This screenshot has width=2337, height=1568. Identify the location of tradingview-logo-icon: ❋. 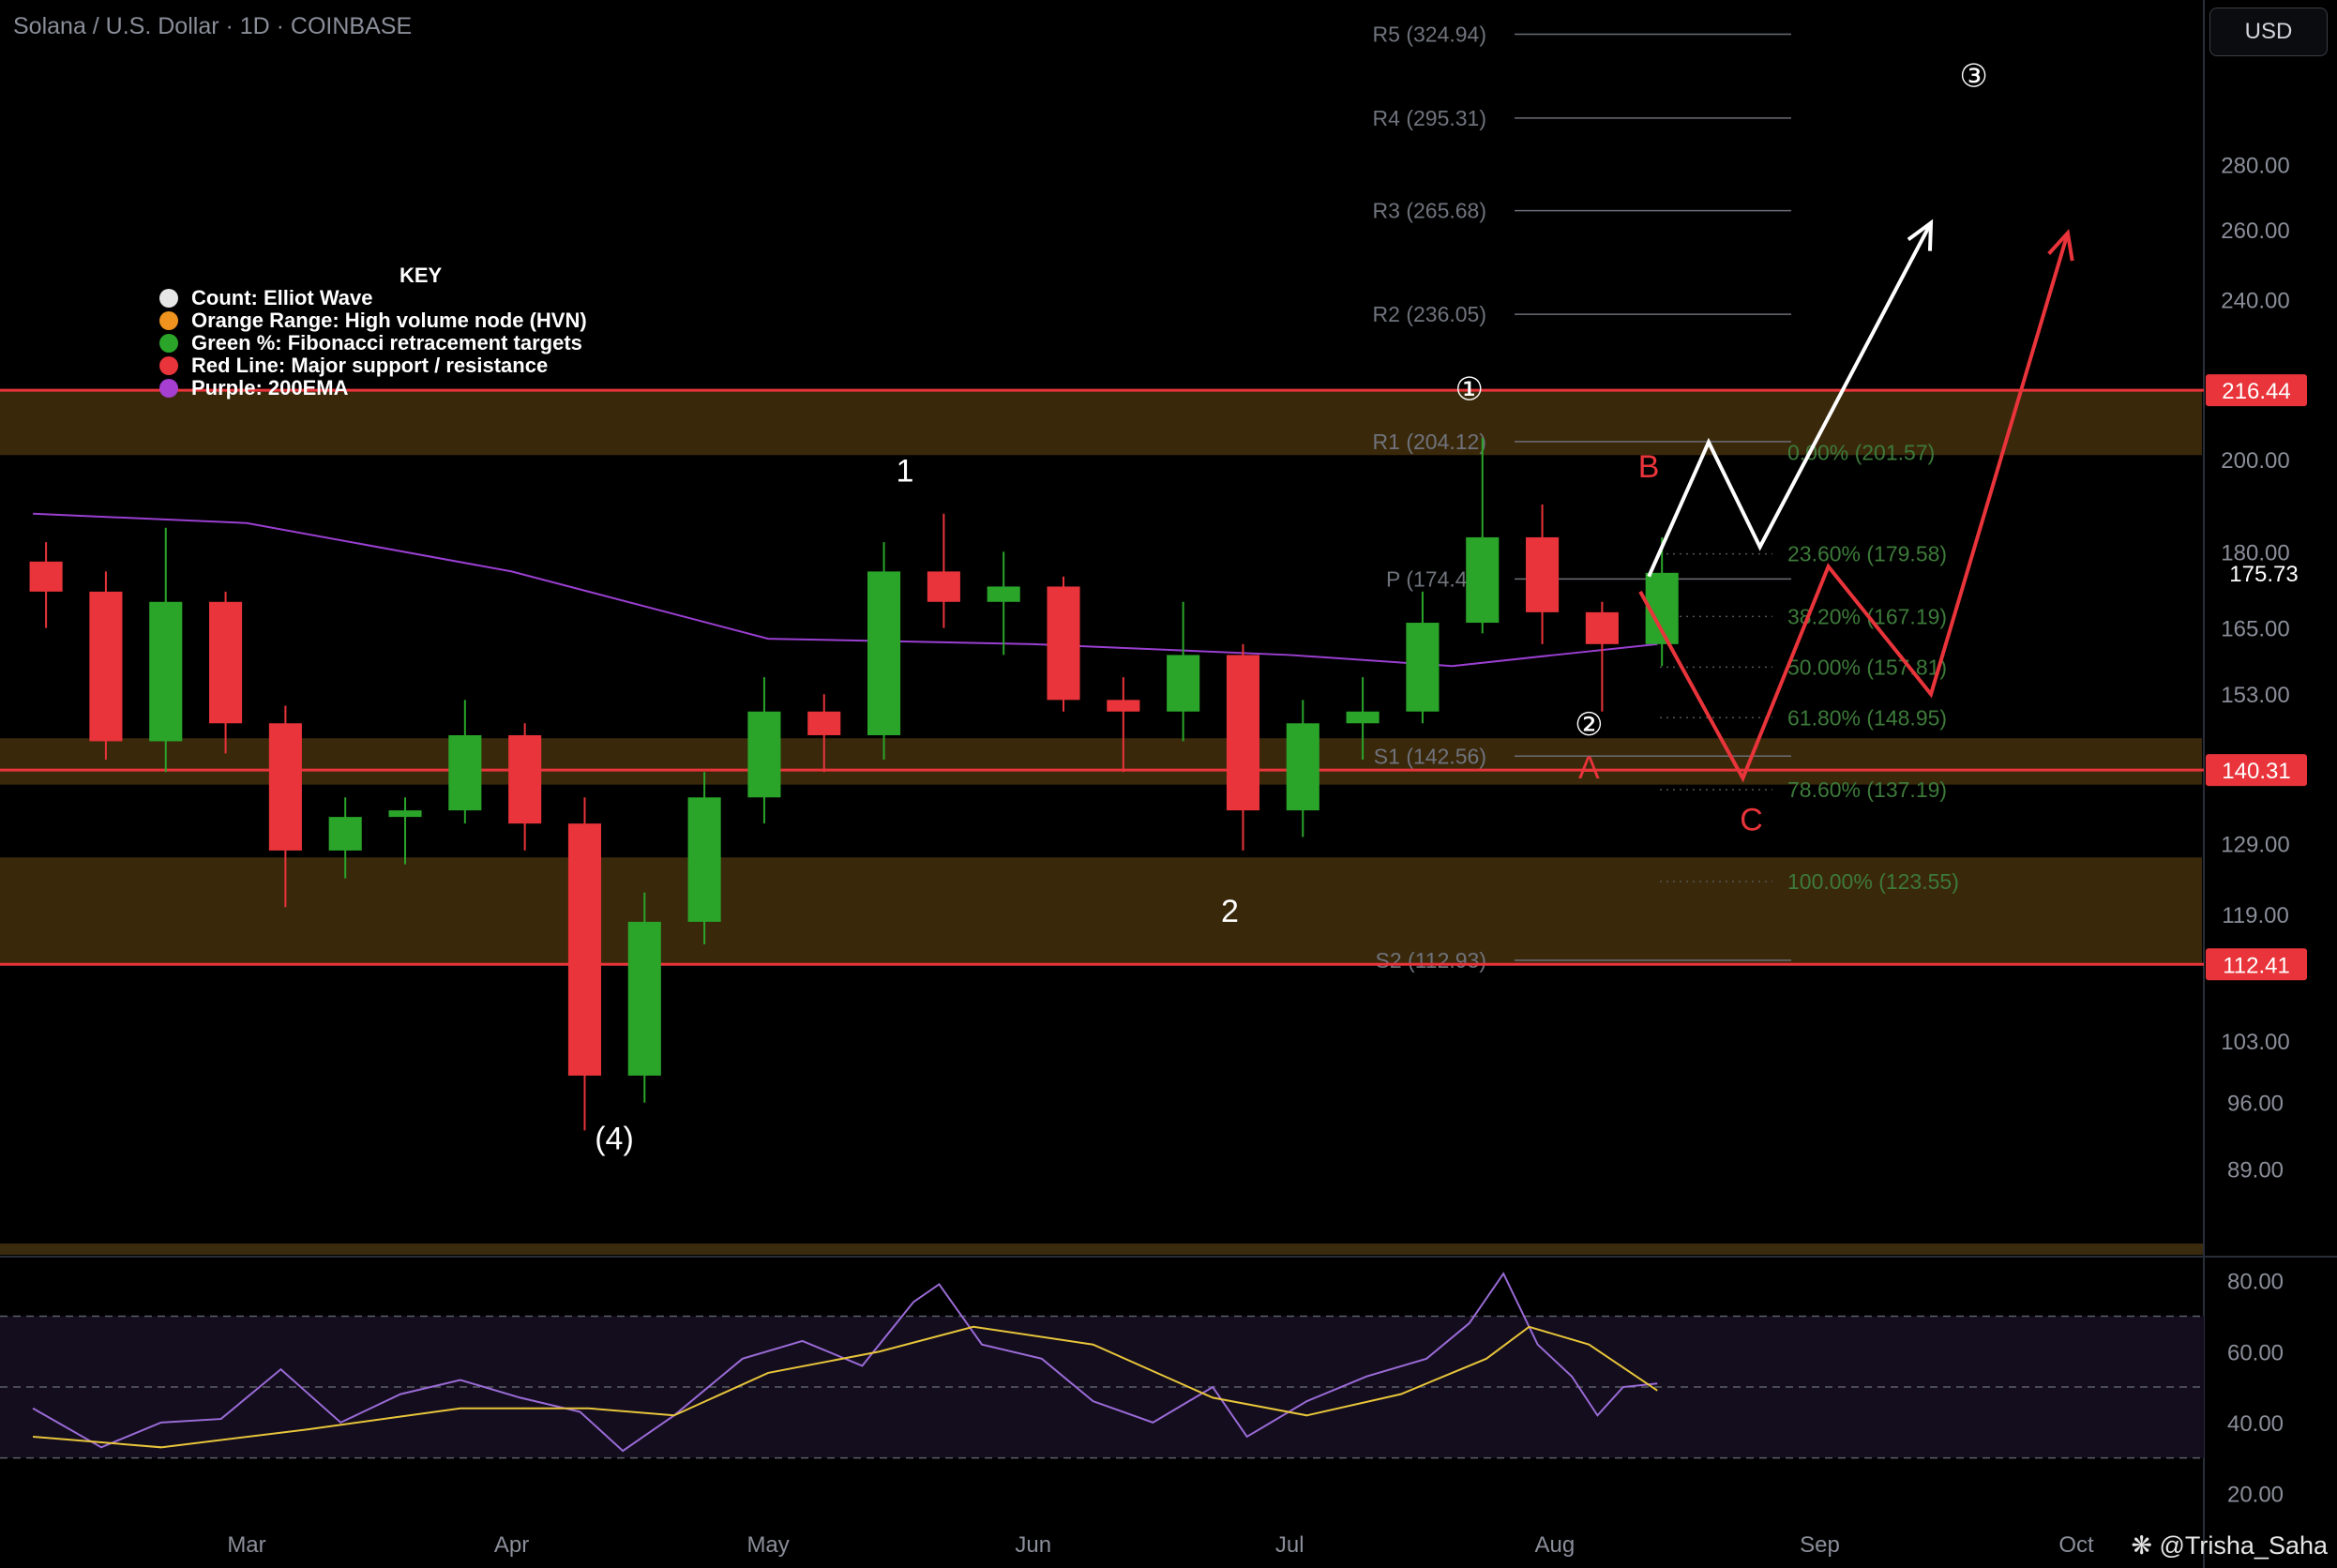
(2142, 1545).